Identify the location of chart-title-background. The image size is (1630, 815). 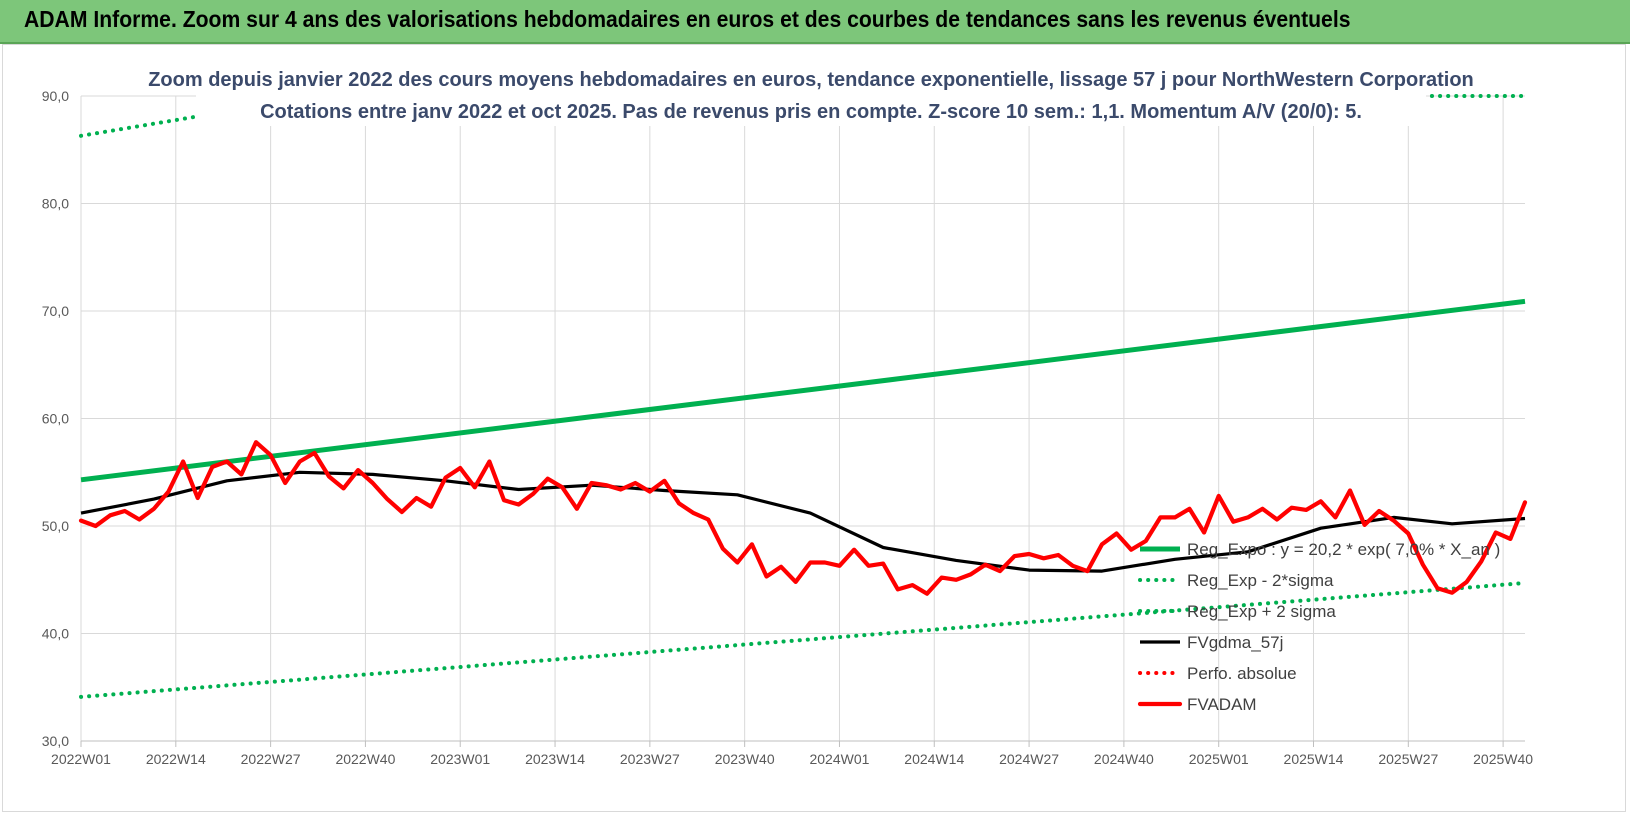
(811, 94).